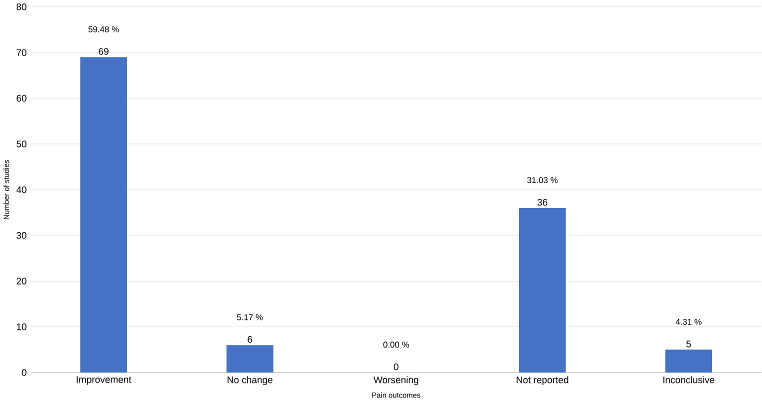 The height and width of the screenshot is (401, 762). What do you see at coordinates (396, 345) in the screenshot?
I see `annotation: 0.00 %` at bounding box center [396, 345].